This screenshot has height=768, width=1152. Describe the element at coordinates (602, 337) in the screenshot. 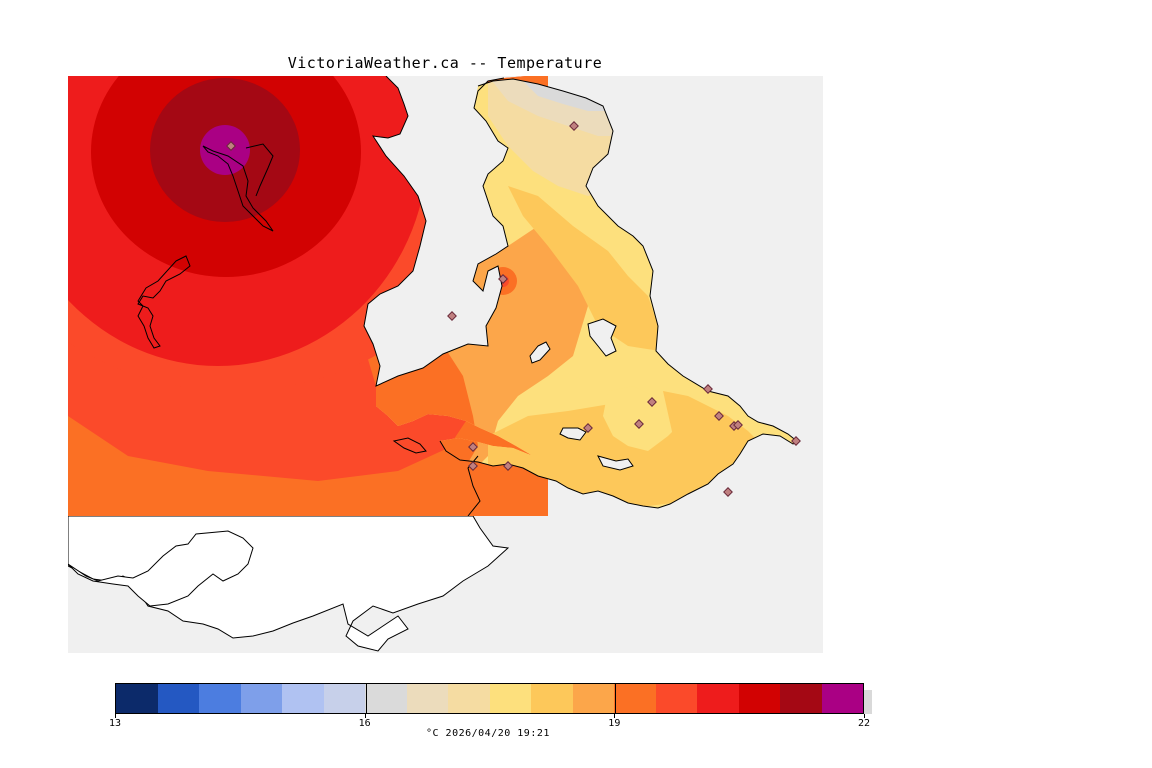

I see `lake-outline-east` at that location.